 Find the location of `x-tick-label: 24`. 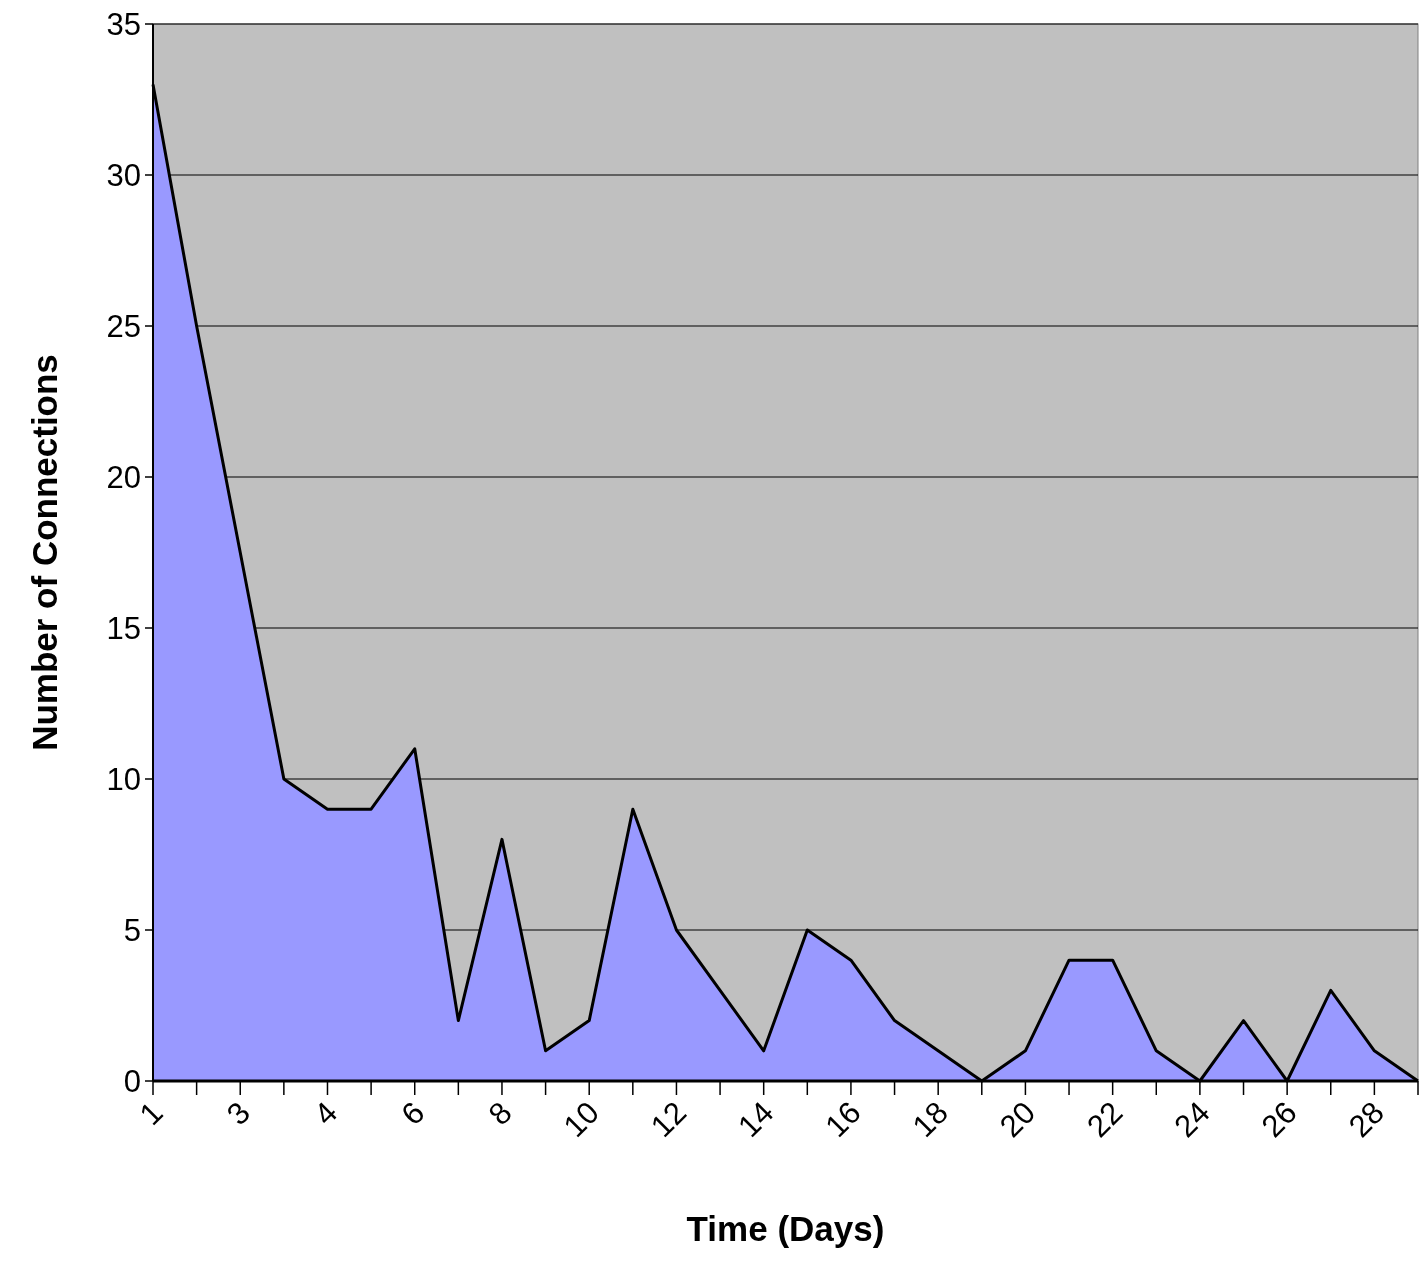

x-tick-label: 24 is located at coordinates (1192, 1119).